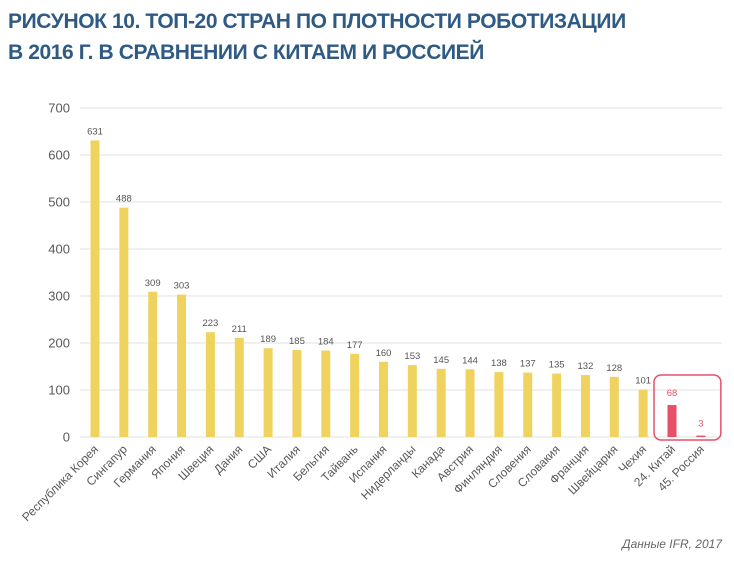 This screenshot has width=734, height=565. Describe the element at coordinates (228, 459) in the screenshot. I see `x-tick-label: Дания` at that location.